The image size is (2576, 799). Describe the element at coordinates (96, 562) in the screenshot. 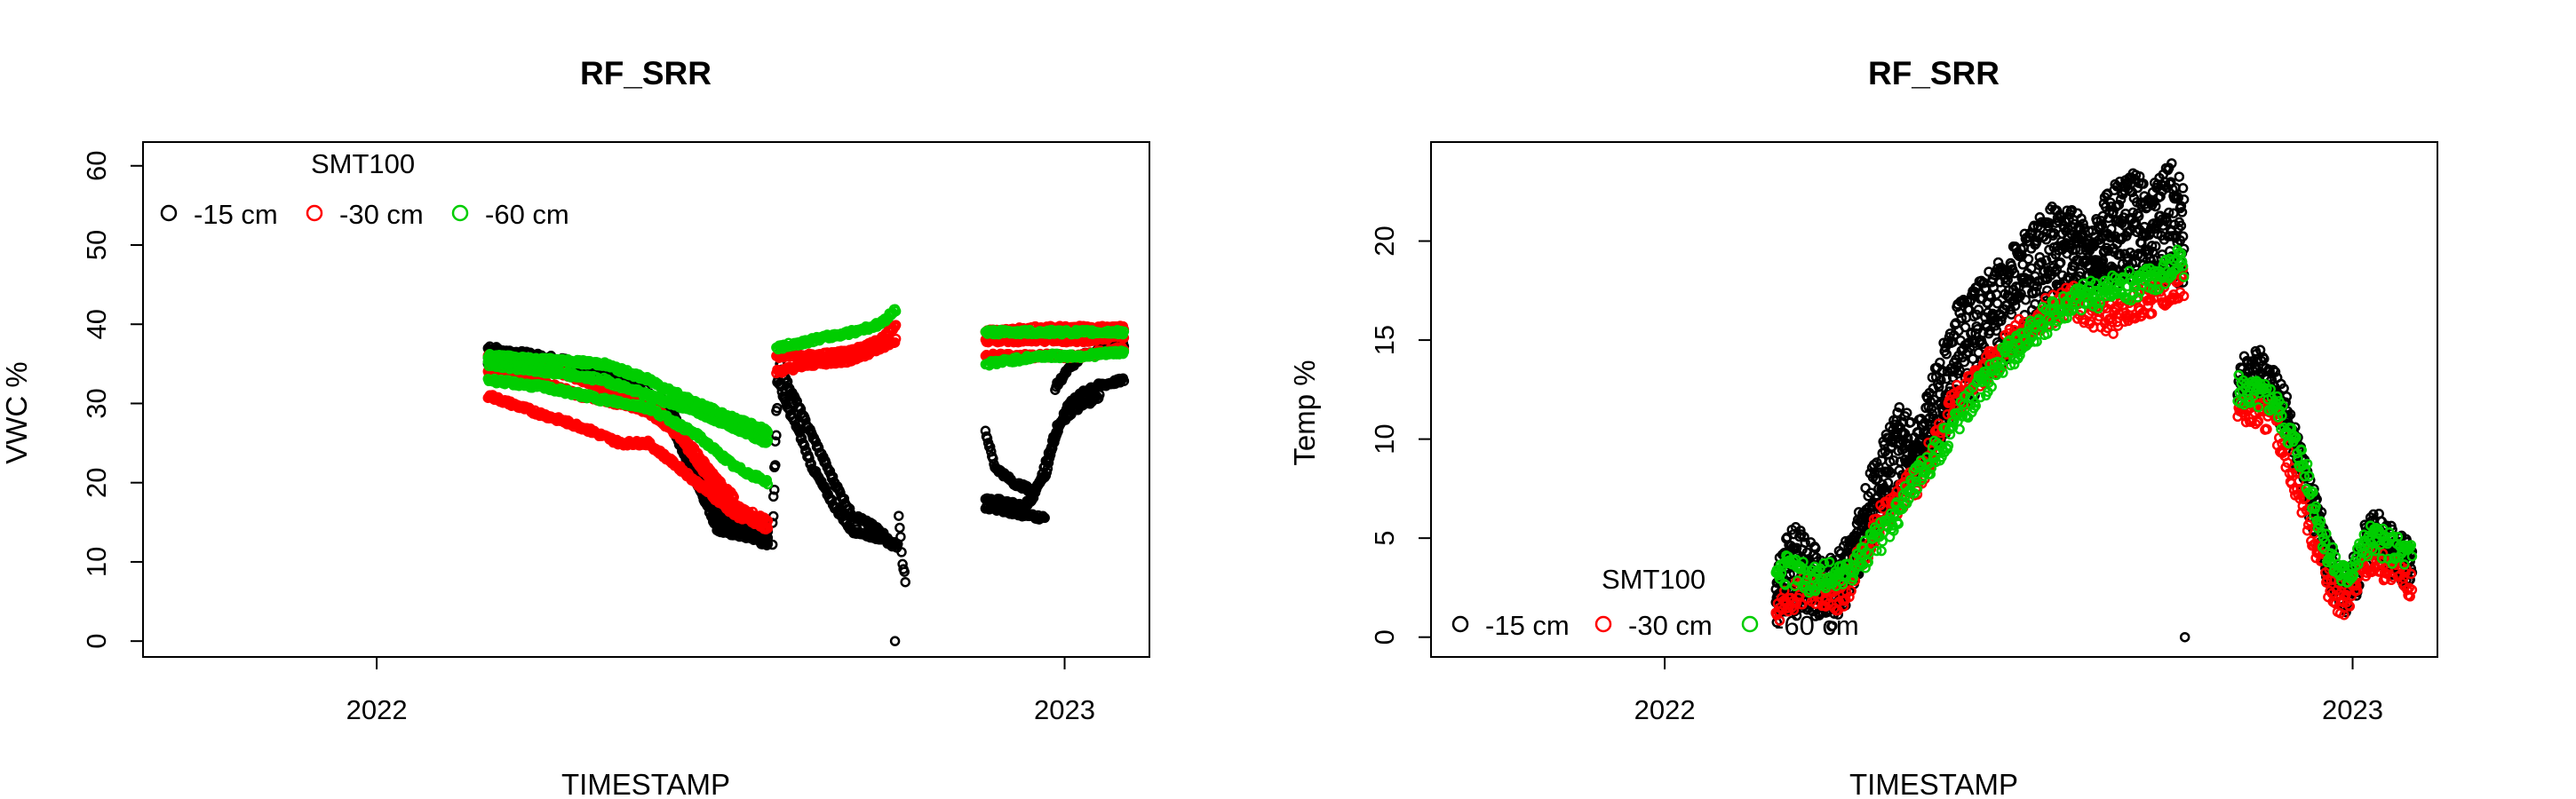

I see `y-tick-label: 10` at that location.